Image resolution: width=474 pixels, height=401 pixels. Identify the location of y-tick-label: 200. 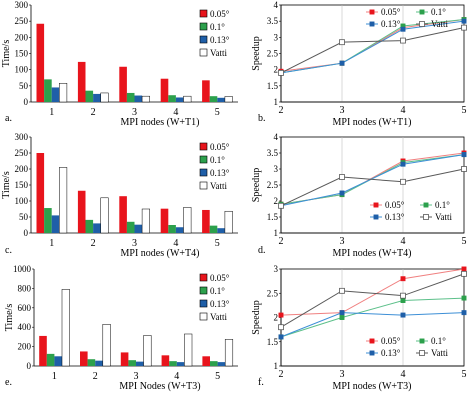
(25, 347).